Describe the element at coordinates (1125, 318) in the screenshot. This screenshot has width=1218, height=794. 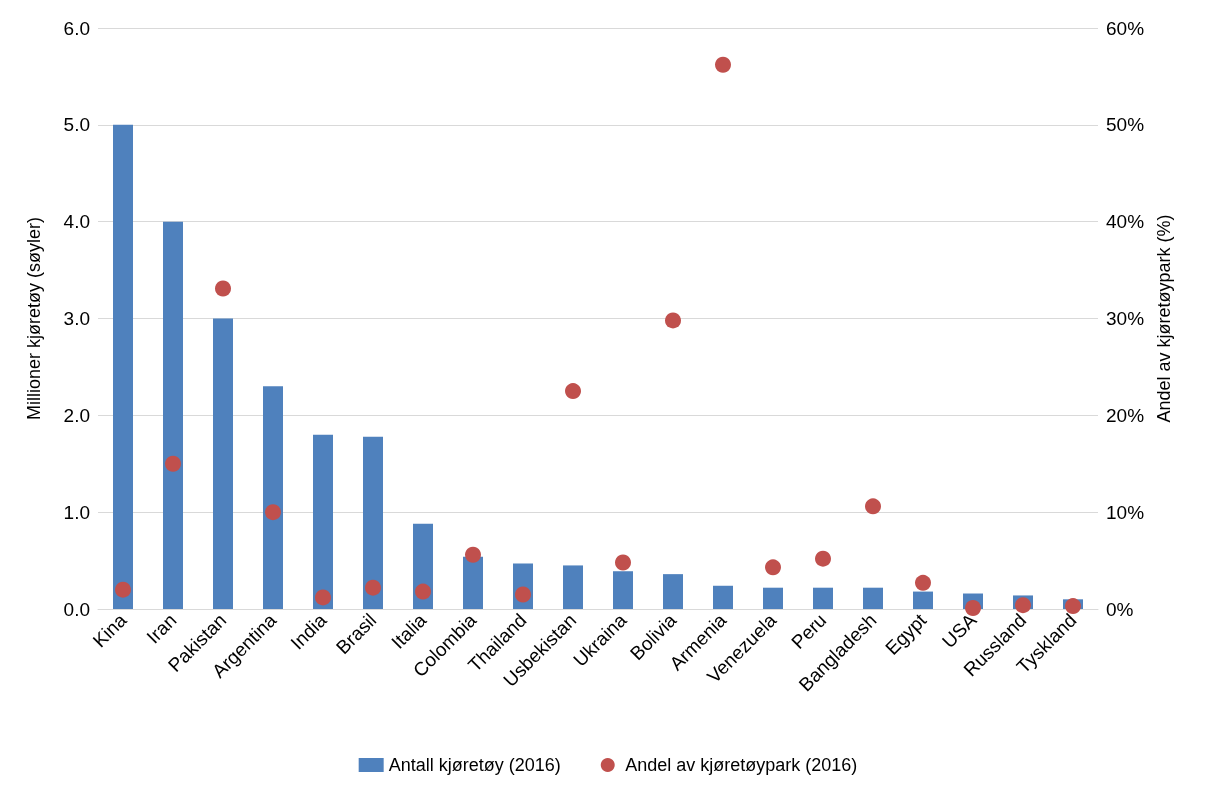
I see `y2-tick-label: 30%` at that location.